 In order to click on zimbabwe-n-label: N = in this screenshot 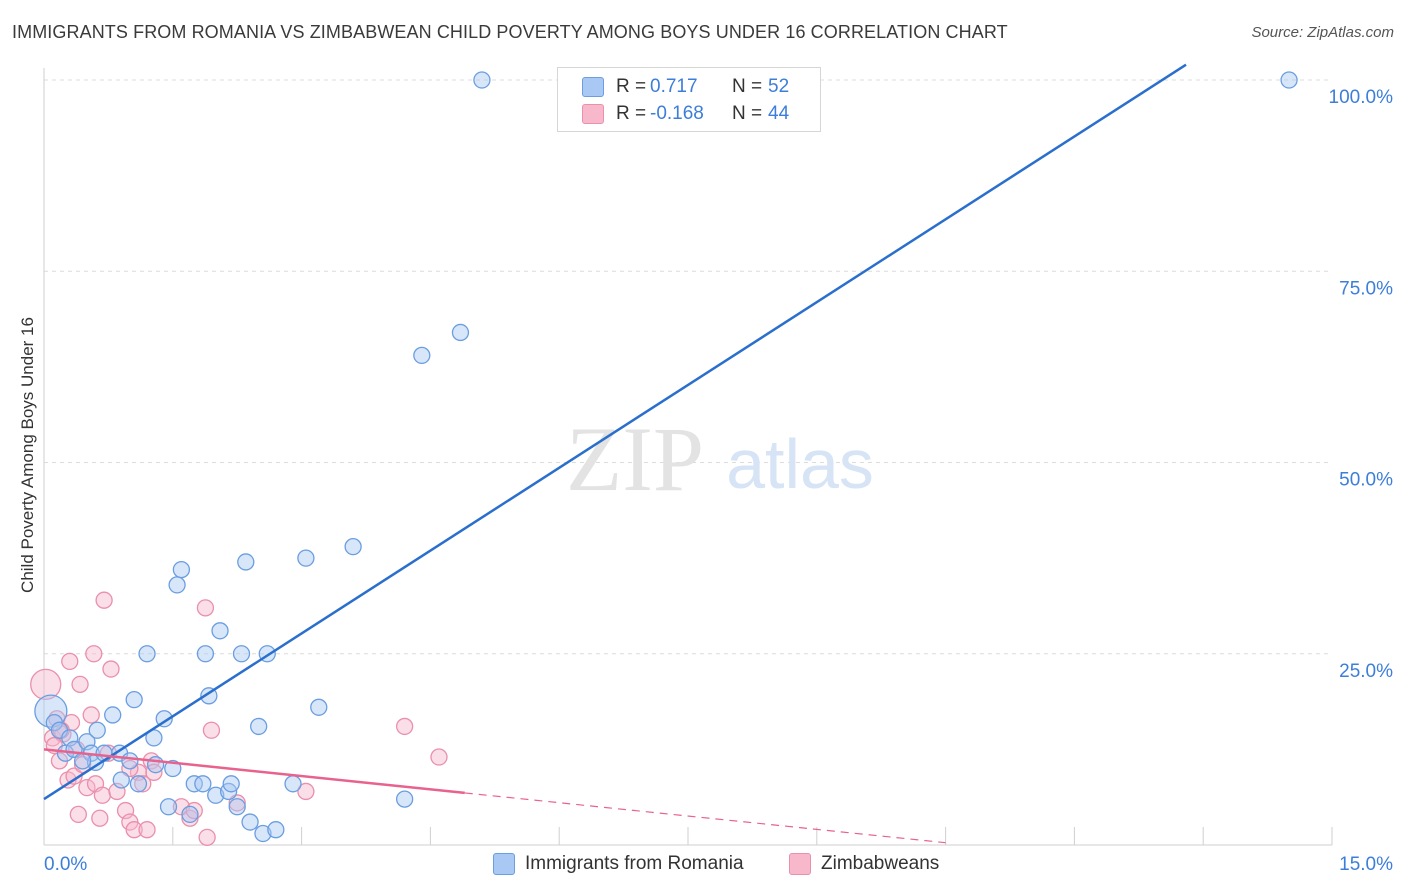, I will do `click(747, 113)`.